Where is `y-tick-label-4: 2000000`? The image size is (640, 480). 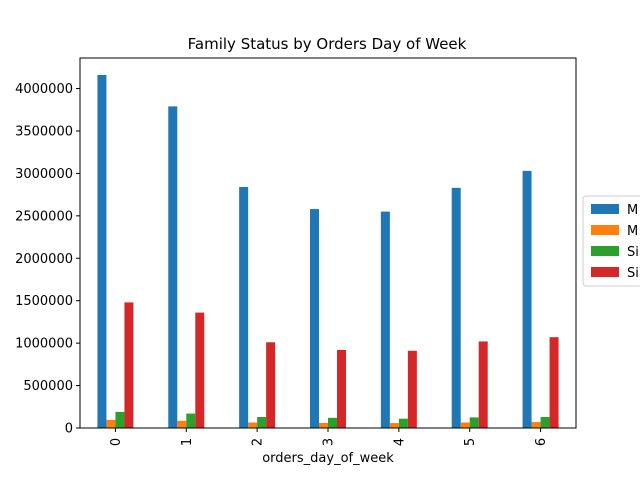 y-tick-label-4: 2000000 is located at coordinates (44, 259).